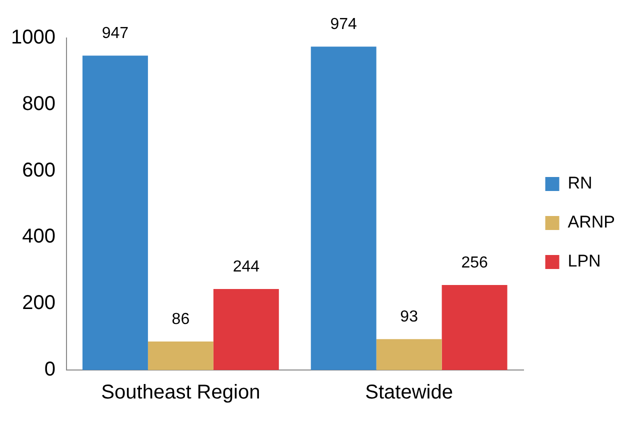  What do you see at coordinates (33, 37) in the screenshot?
I see `y-tick-label: 1000` at bounding box center [33, 37].